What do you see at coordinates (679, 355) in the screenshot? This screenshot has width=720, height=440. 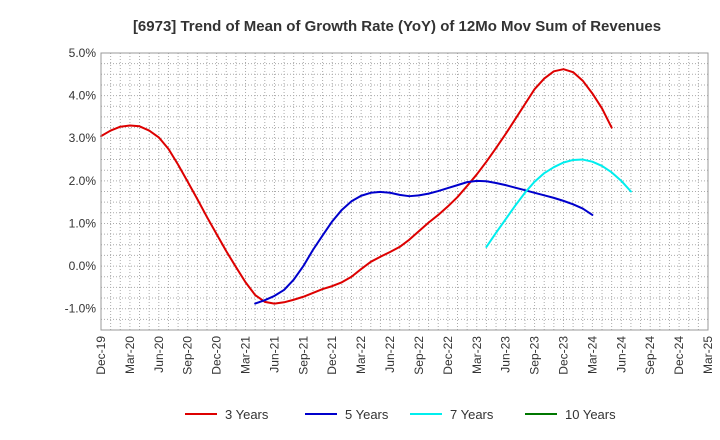 I see `x-tick-label: Dec-24` at bounding box center [679, 355].